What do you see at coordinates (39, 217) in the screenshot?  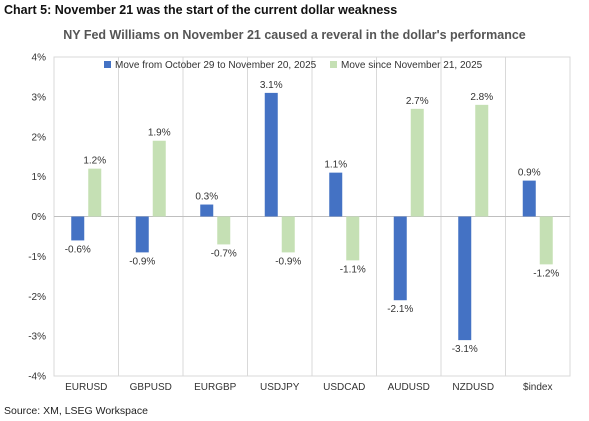 I see `y-tick-label: 0%` at bounding box center [39, 217].